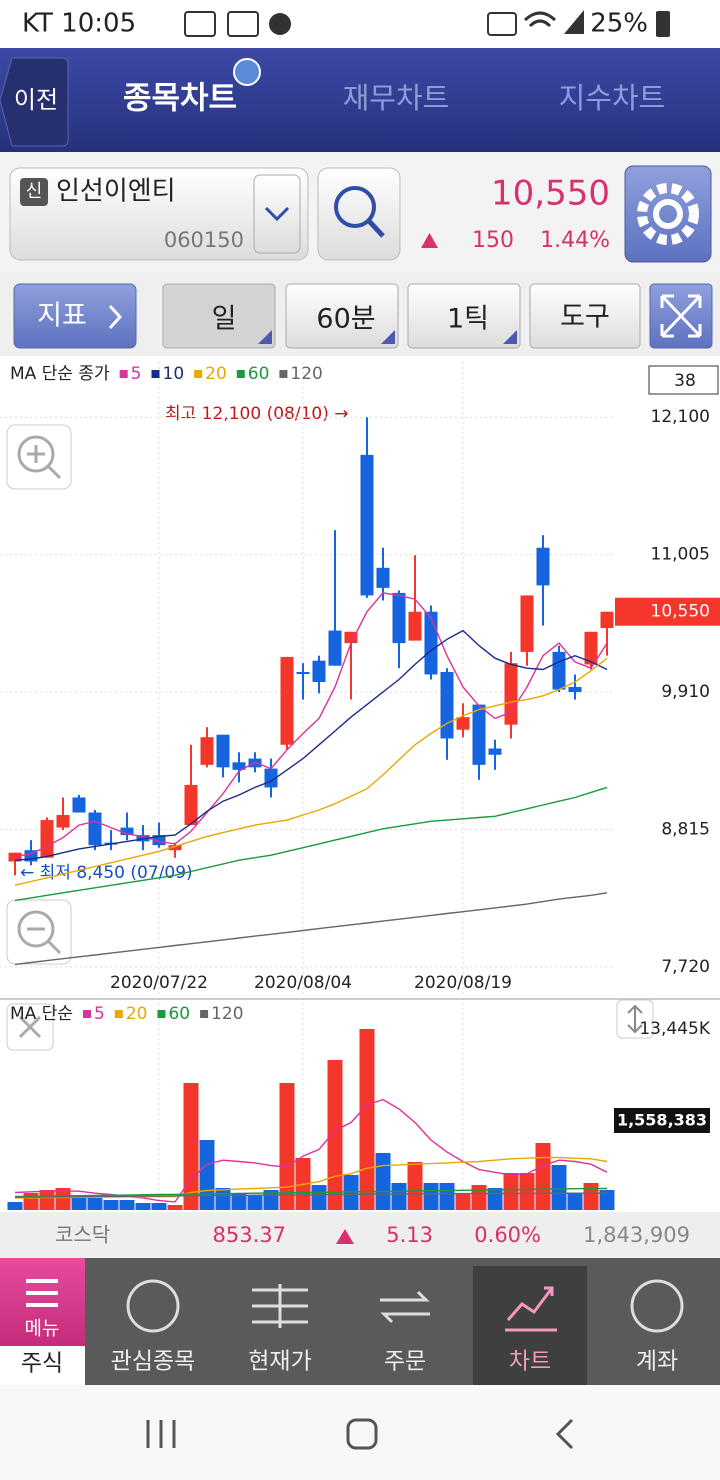  I want to click on index-change: 5.13, so click(409, 1235).